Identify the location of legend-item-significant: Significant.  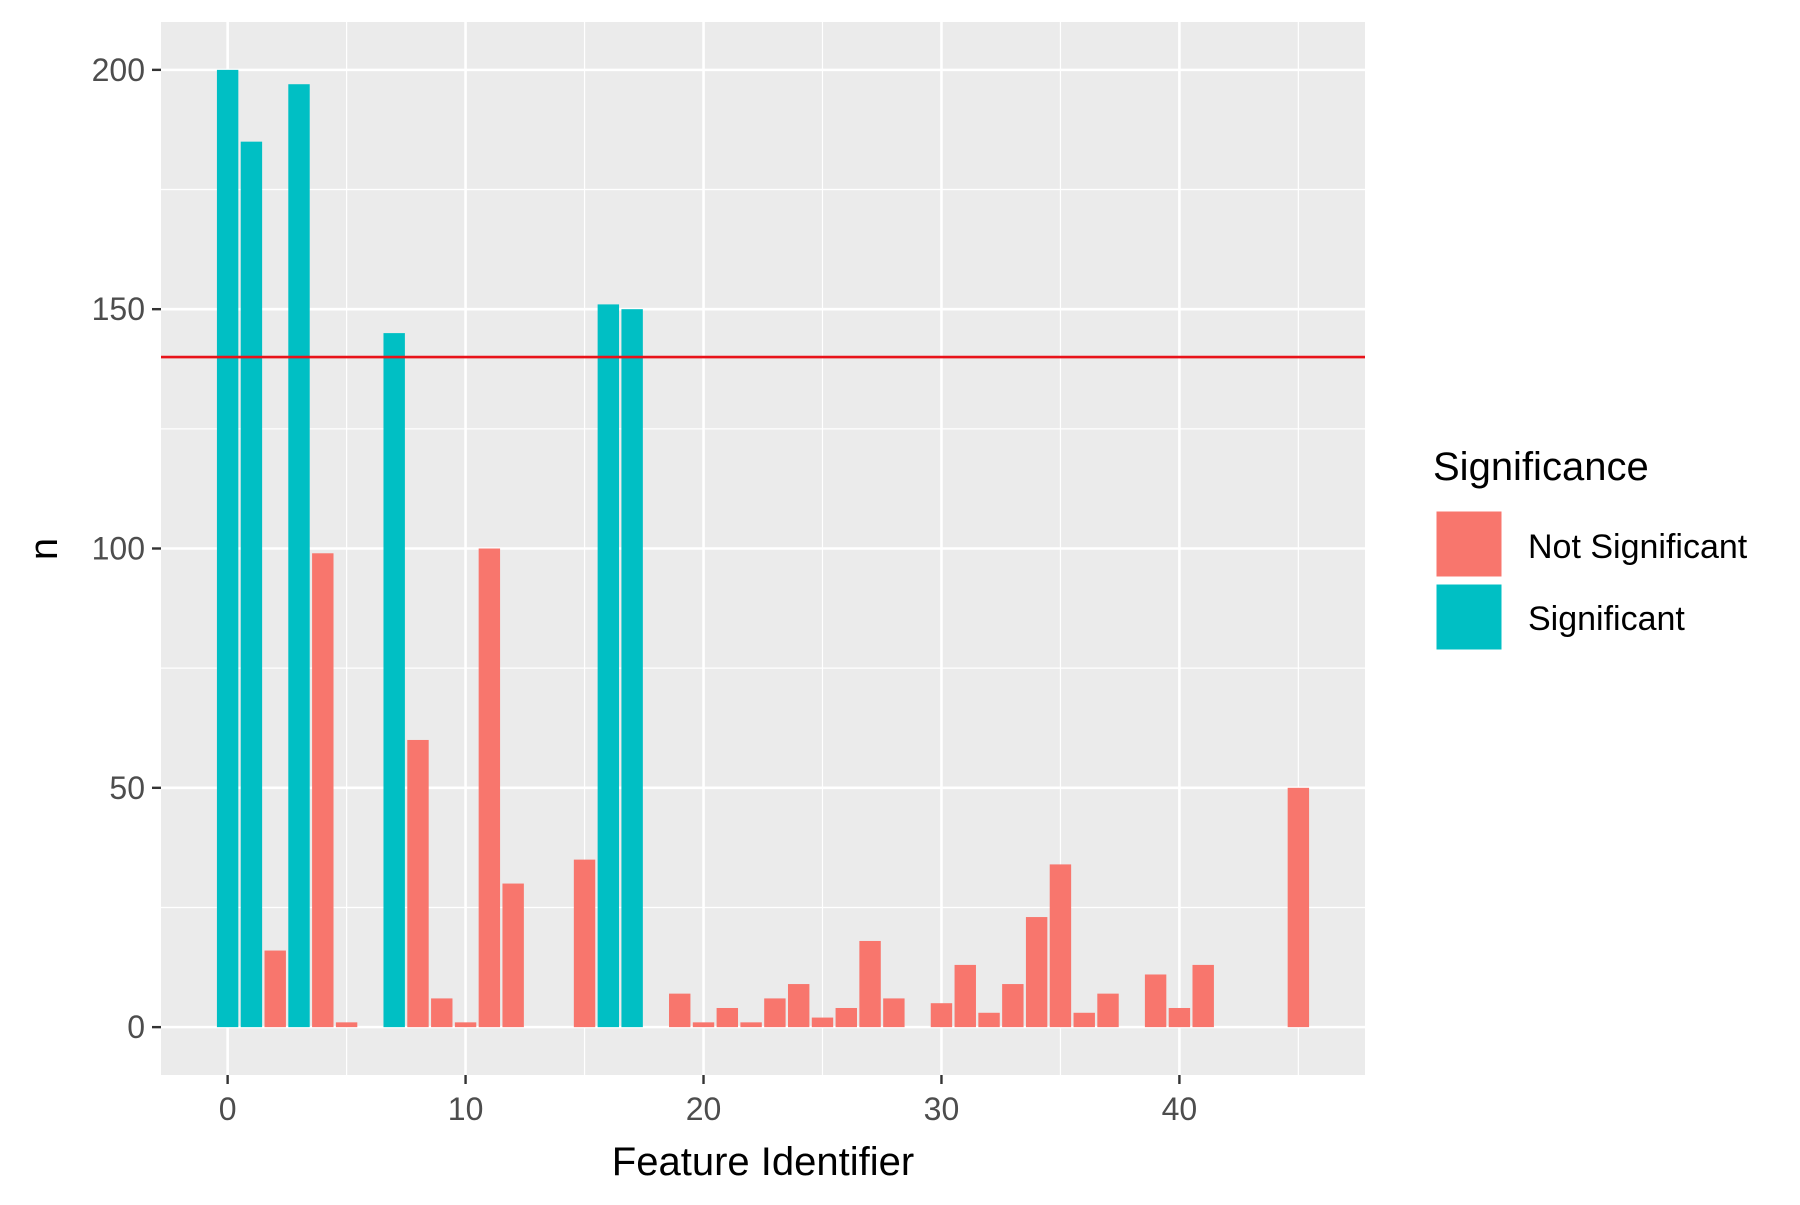
(1559, 617).